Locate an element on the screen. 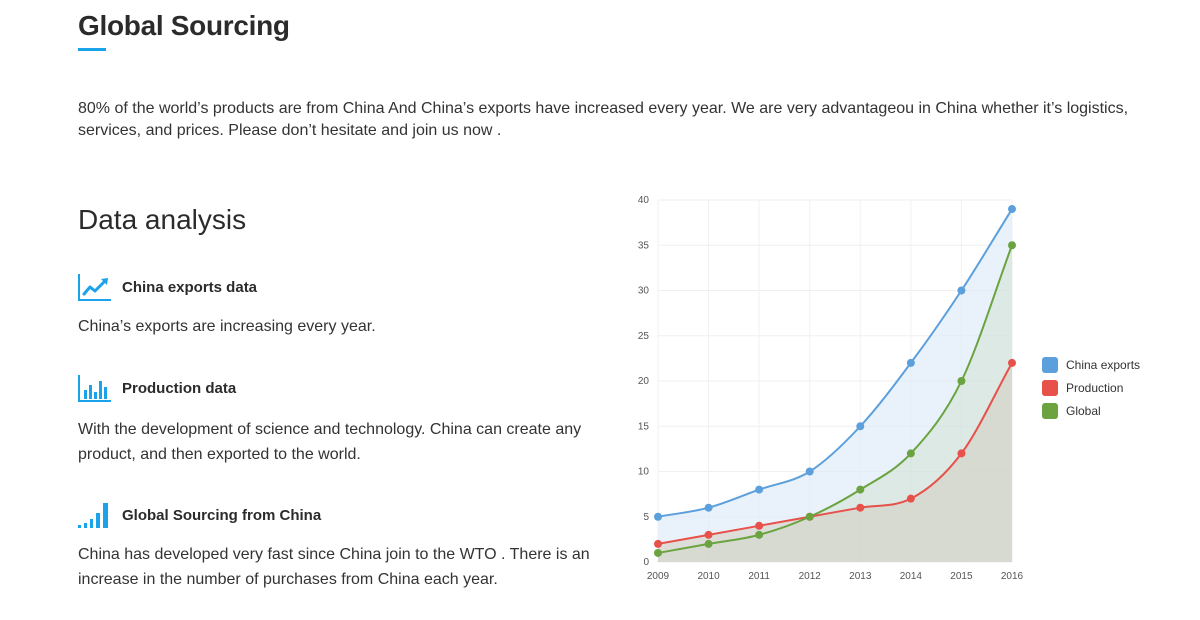 The image size is (1200, 620). legend-swatch-production is located at coordinates (1050, 388).